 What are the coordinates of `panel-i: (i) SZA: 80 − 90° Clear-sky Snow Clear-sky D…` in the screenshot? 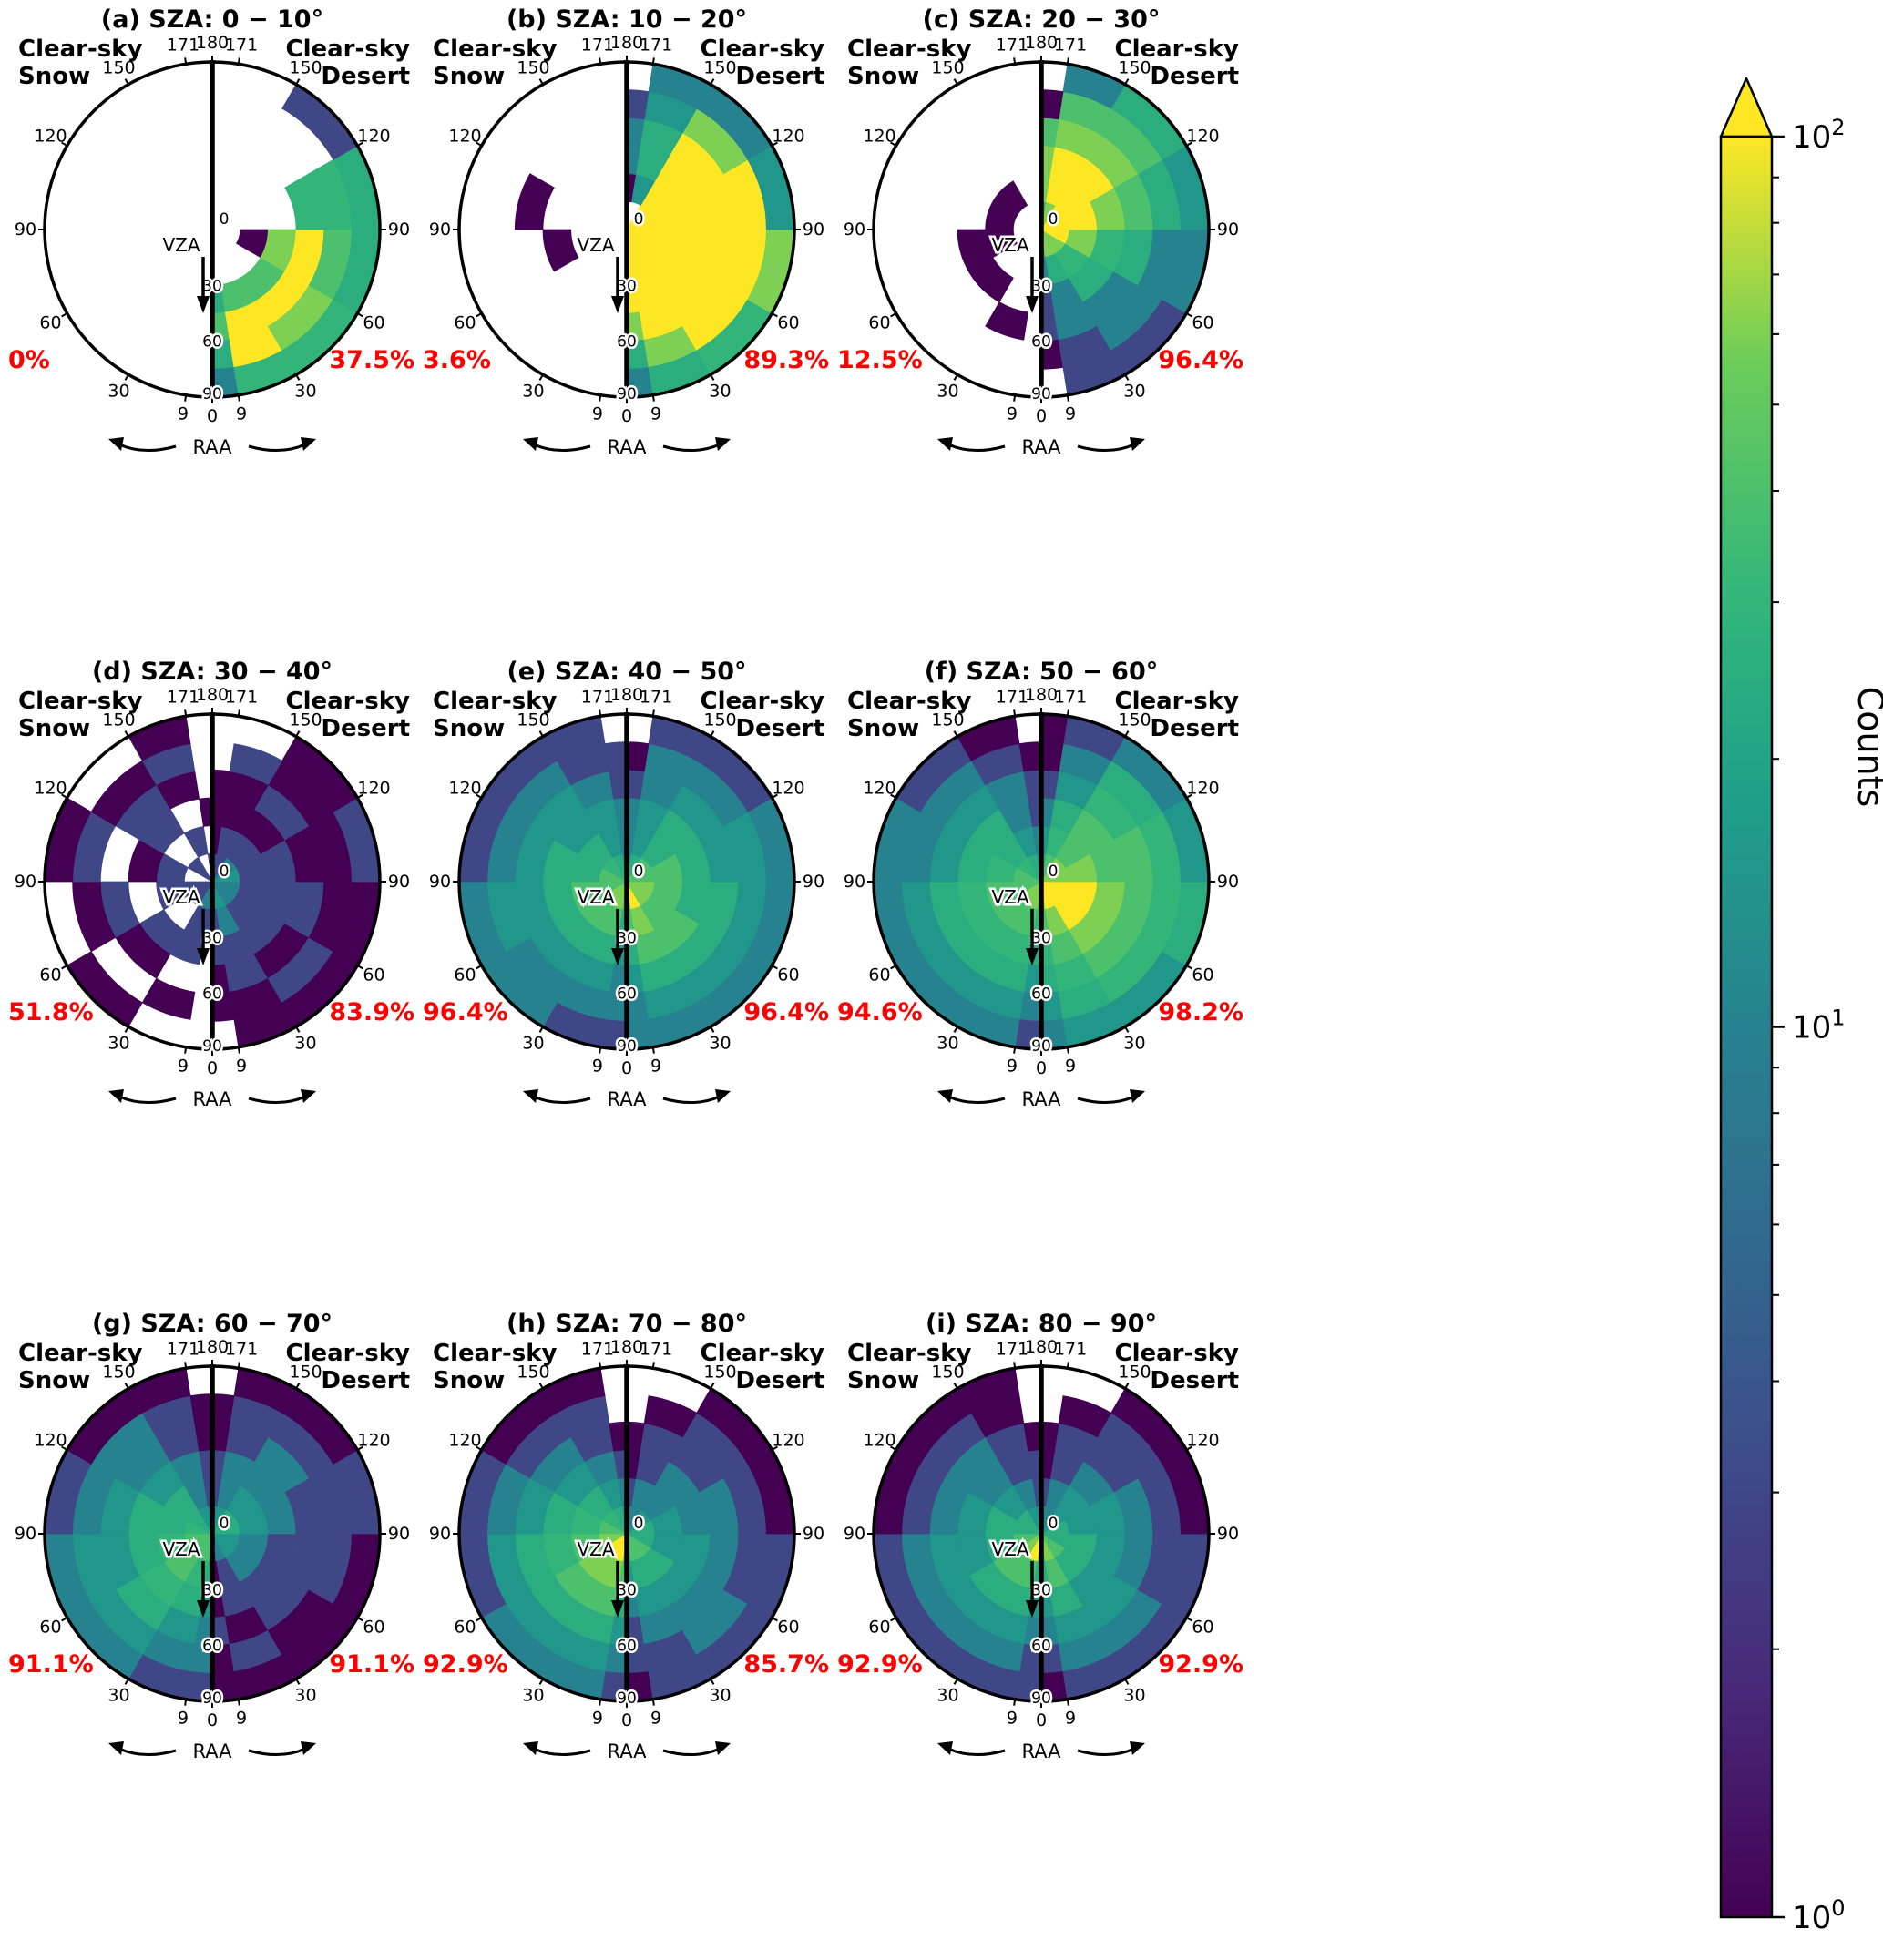 It's located at (1036, 1630).